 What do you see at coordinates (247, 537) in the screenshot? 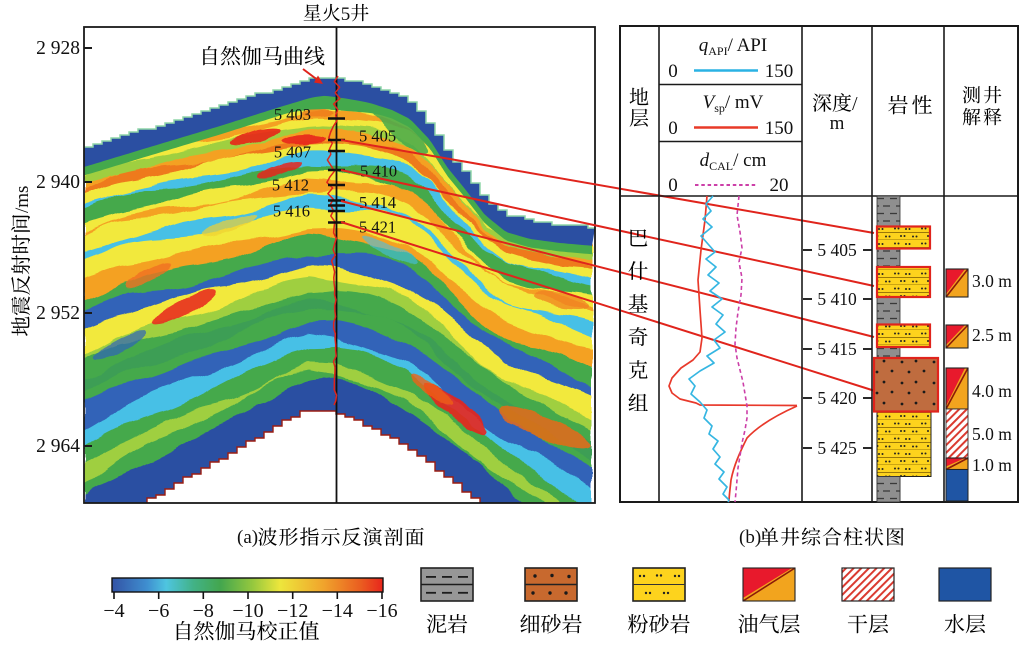
I see `svg-text: (a)` at bounding box center [247, 537].